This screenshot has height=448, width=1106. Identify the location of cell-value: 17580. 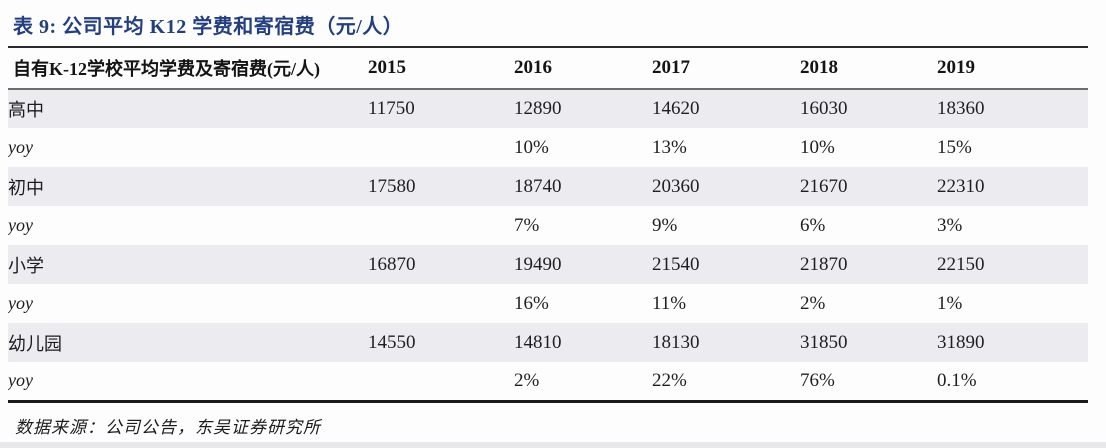
(392, 186).